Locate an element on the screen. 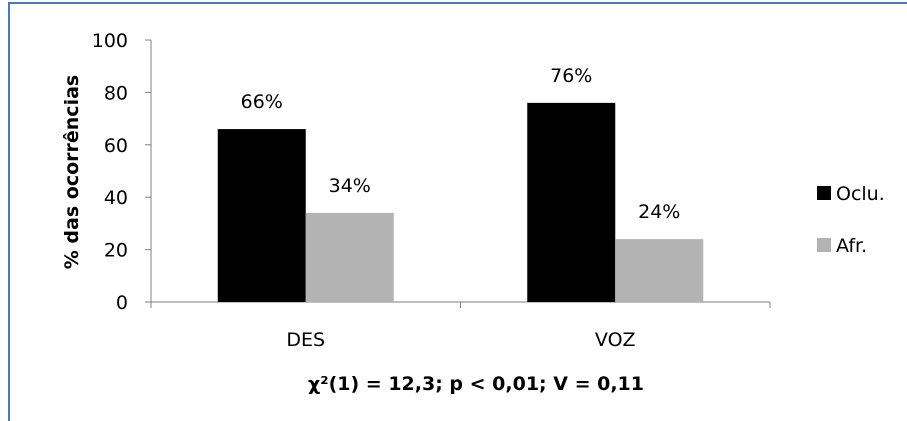 This screenshot has width=907, height=421. legend-label: Oclu. is located at coordinates (860, 194).